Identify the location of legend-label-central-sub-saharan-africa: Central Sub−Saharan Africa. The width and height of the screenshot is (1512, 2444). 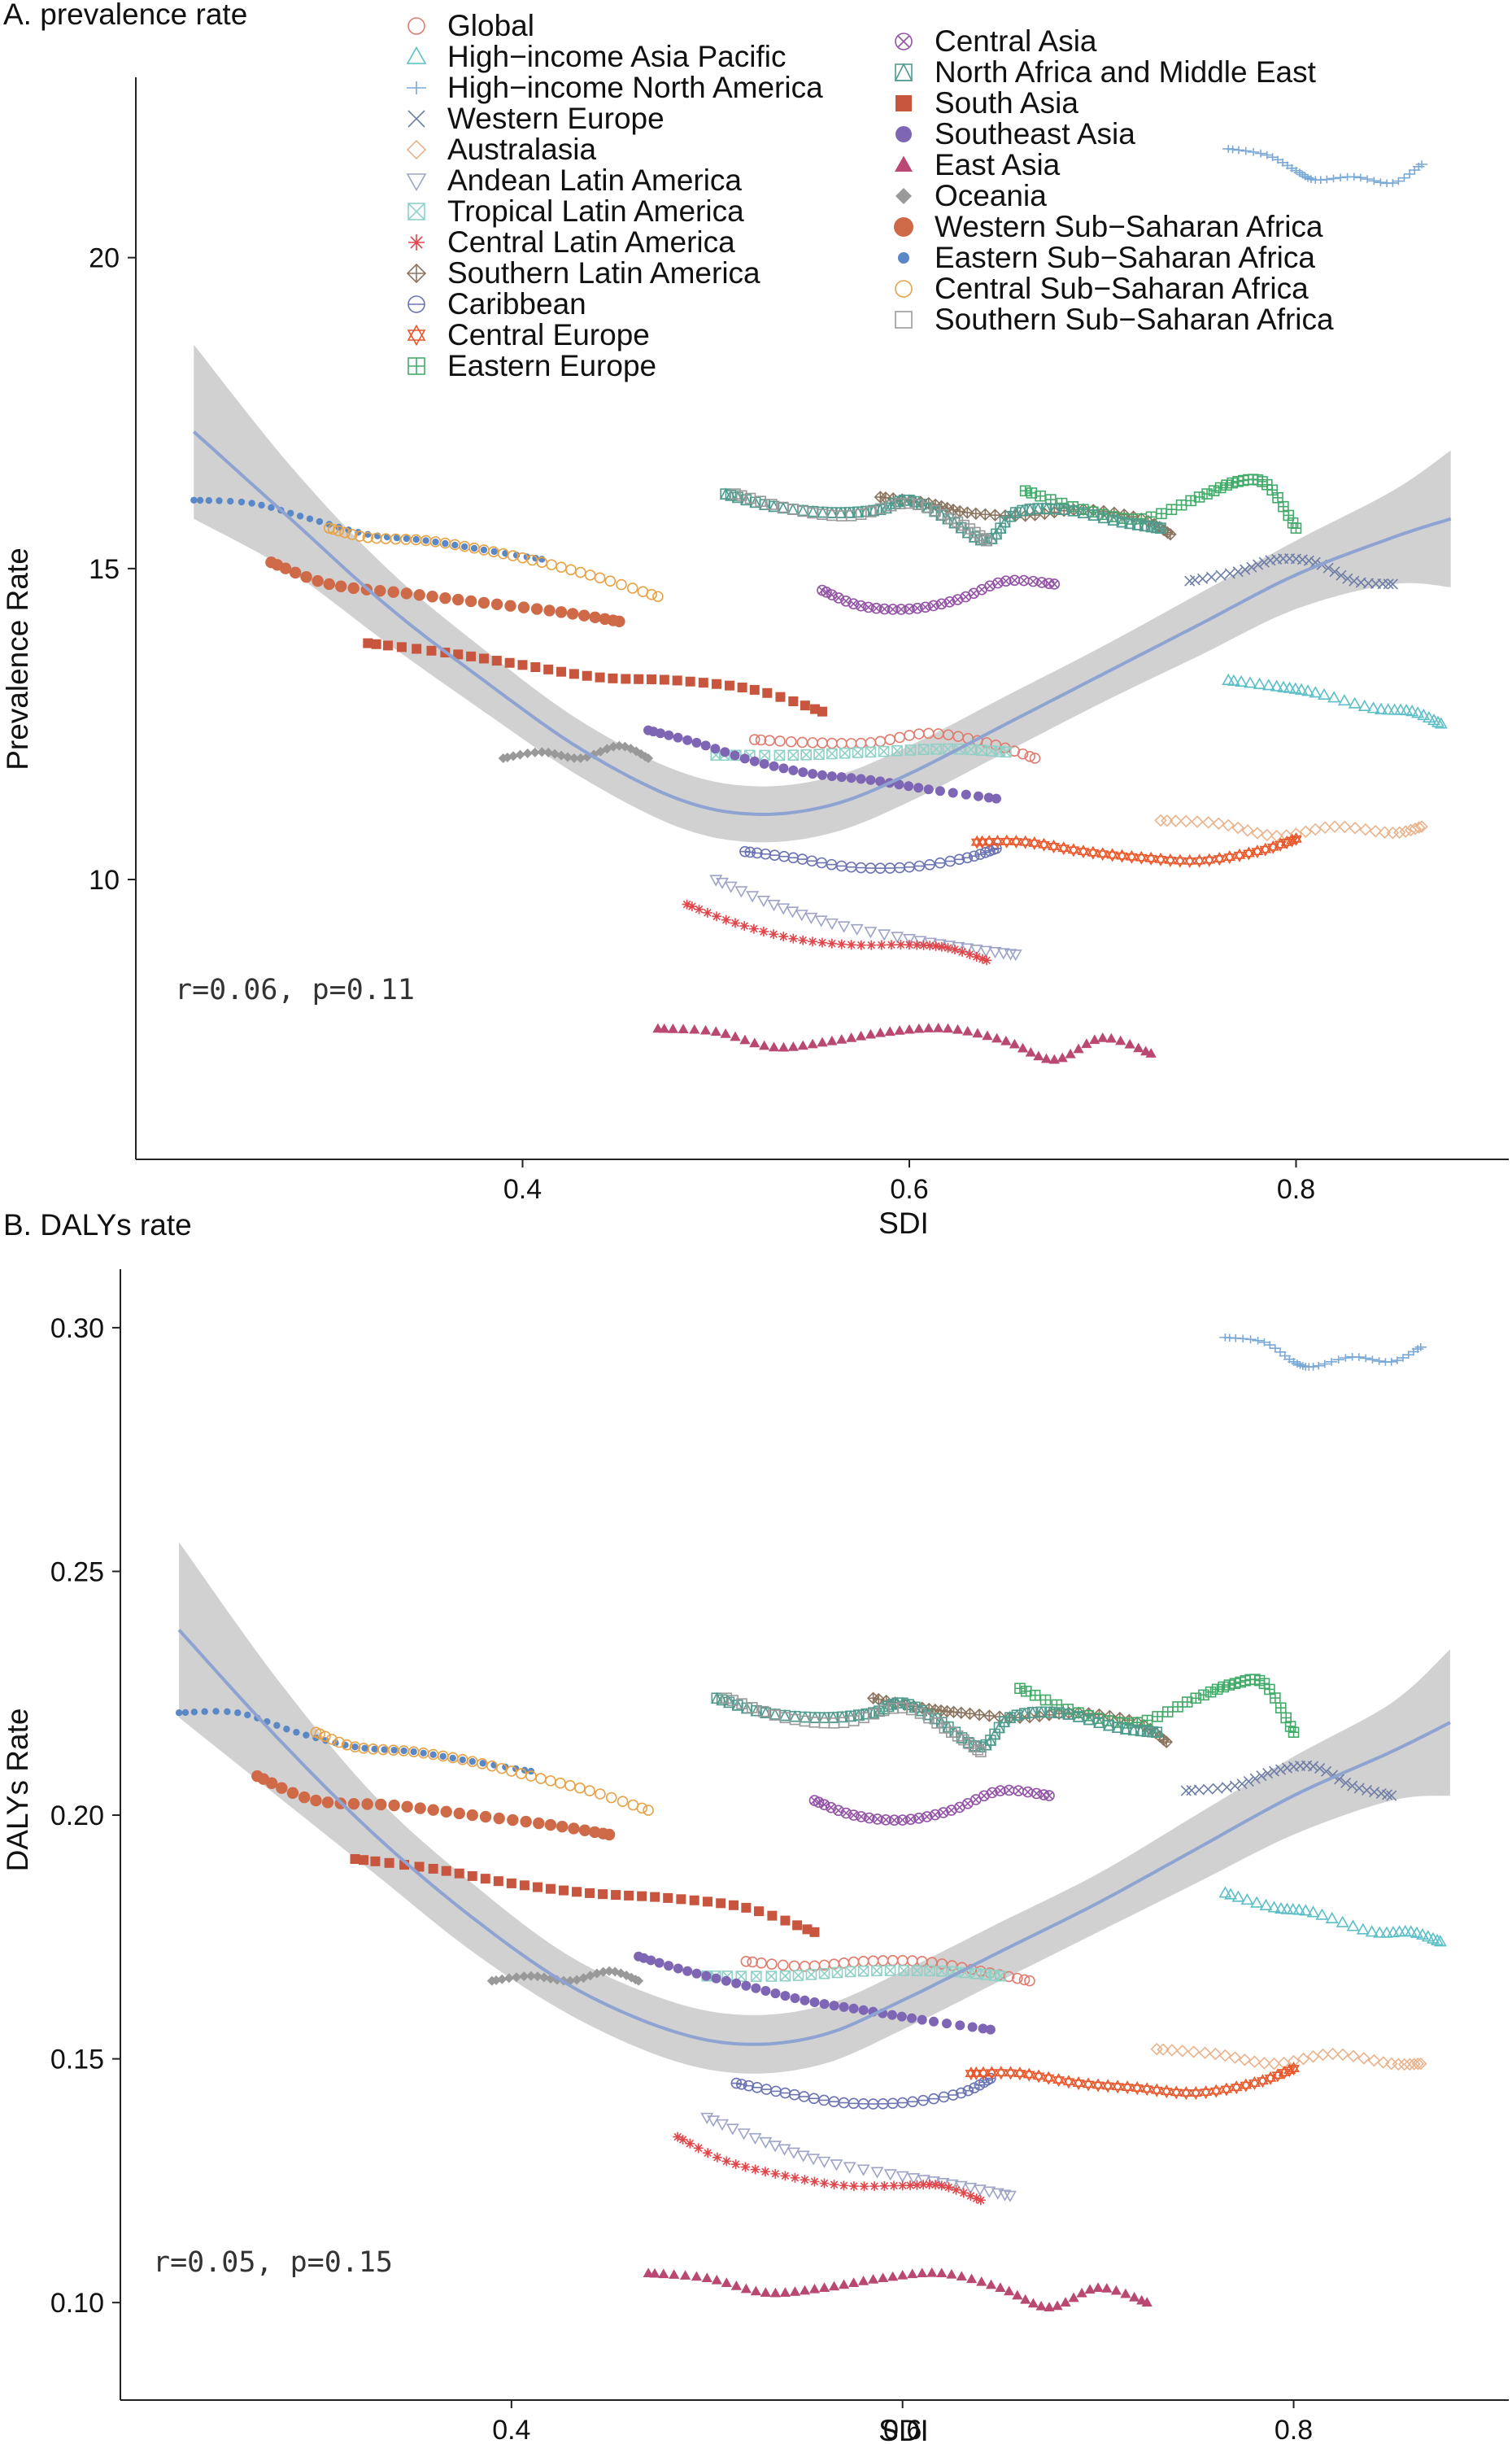
(1122, 288).